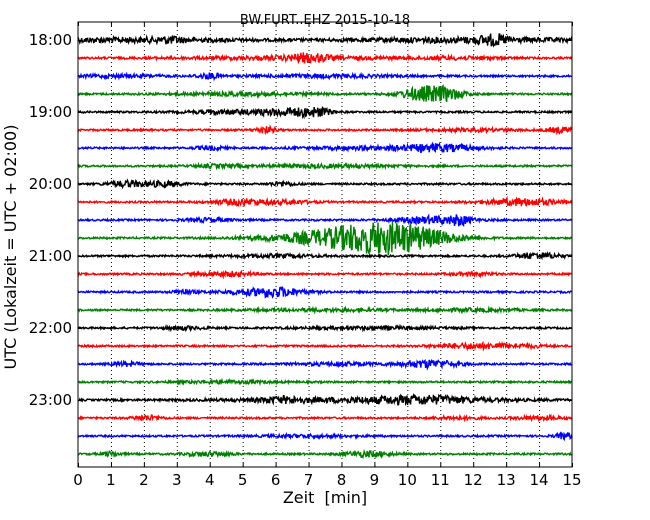  Describe the element at coordinates (325, 292) in the screenshot. I see `trace-21:30` at that location.